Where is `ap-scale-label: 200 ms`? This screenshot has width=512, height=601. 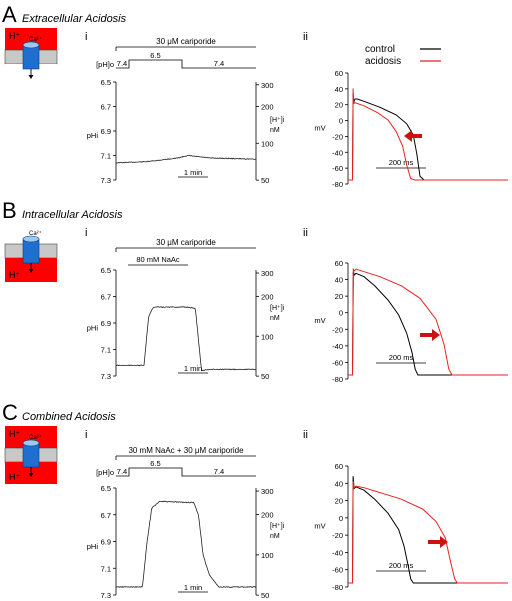 ap-scale-label: 200 ms is located at coordinates (401, 357).